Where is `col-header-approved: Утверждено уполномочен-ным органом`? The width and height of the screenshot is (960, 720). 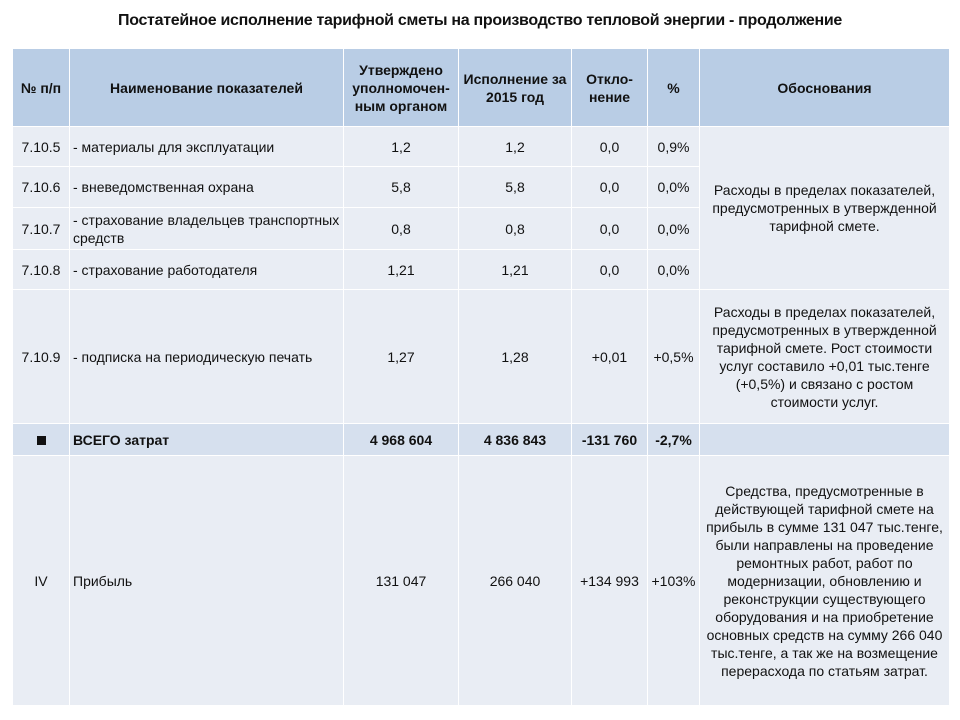
col-header-approved: Утверждено уполномочен-ным органом is located at coordinates (401, 87).